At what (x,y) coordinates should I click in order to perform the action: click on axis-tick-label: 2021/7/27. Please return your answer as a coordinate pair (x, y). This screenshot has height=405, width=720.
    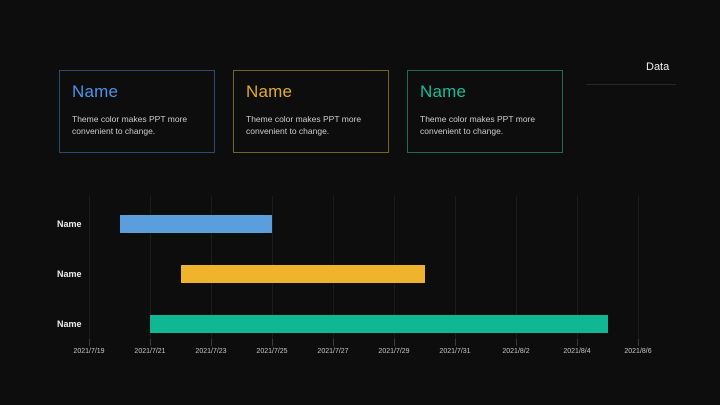
    Looking at the image, I should click on (333, 351).